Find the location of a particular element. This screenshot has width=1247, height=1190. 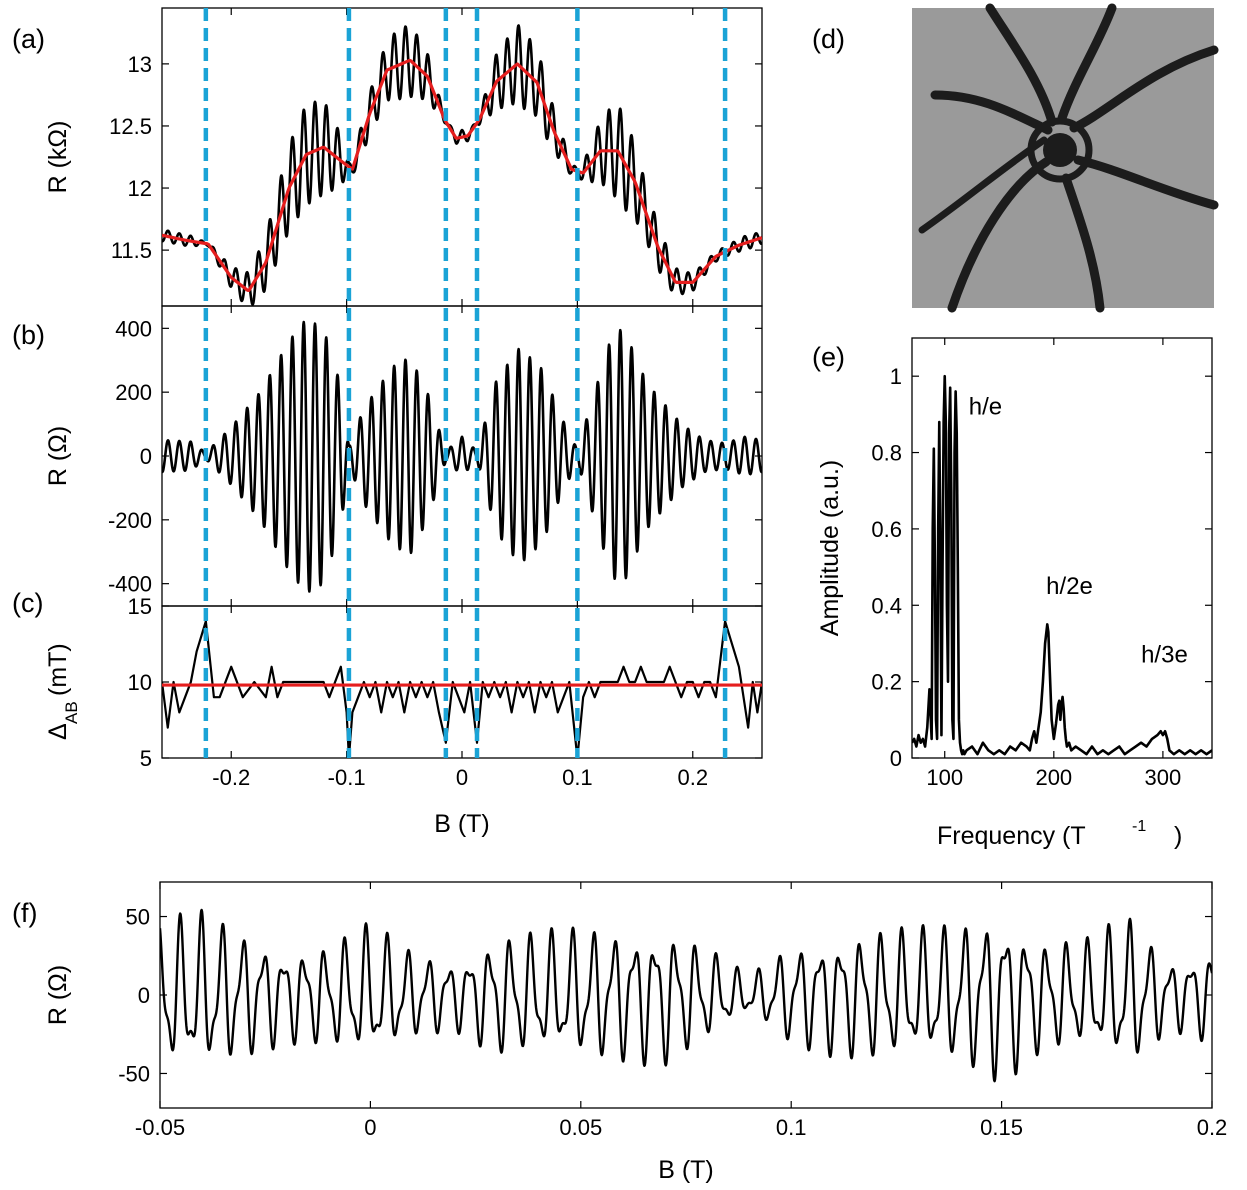

y-tick-label: 0.2 is located at coordinates (886, 682).